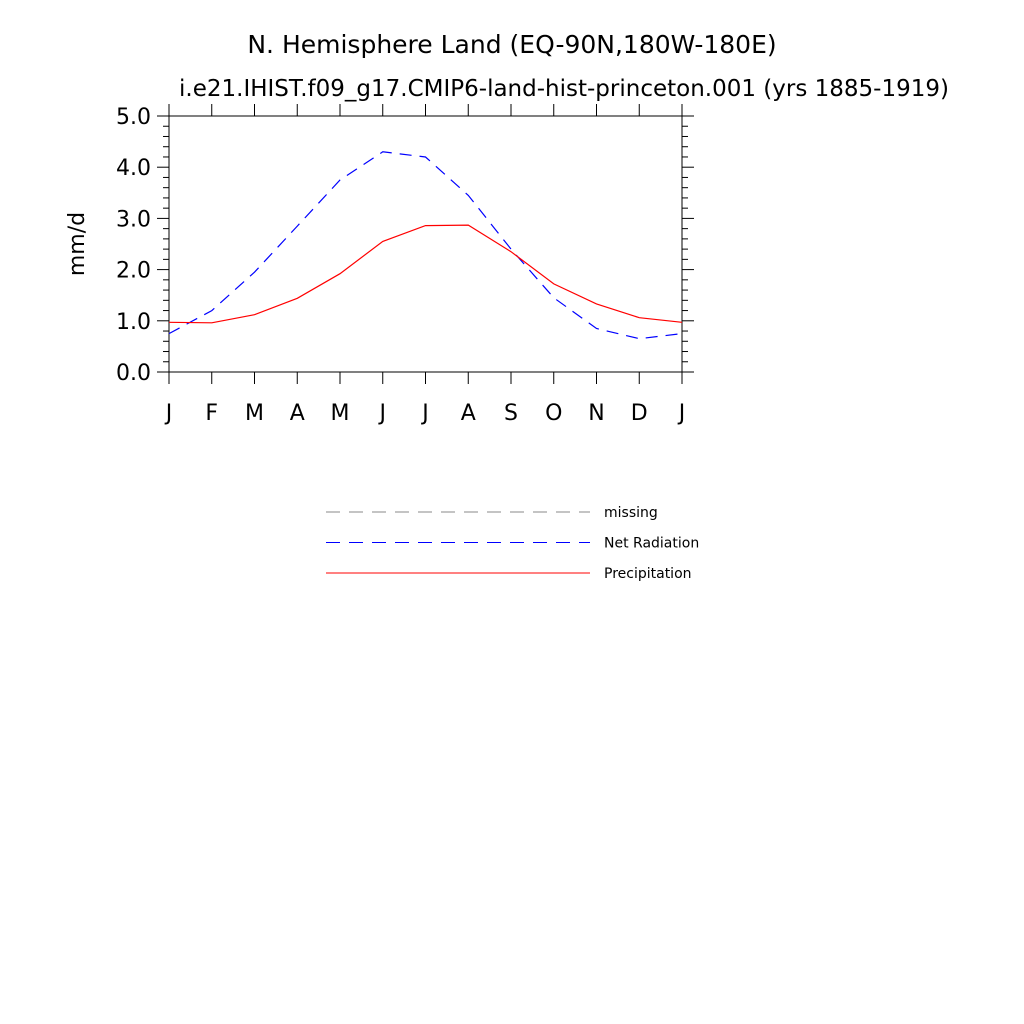 The image size is (1024, 1024). I want to click on plot-frame, so click(425, 244).